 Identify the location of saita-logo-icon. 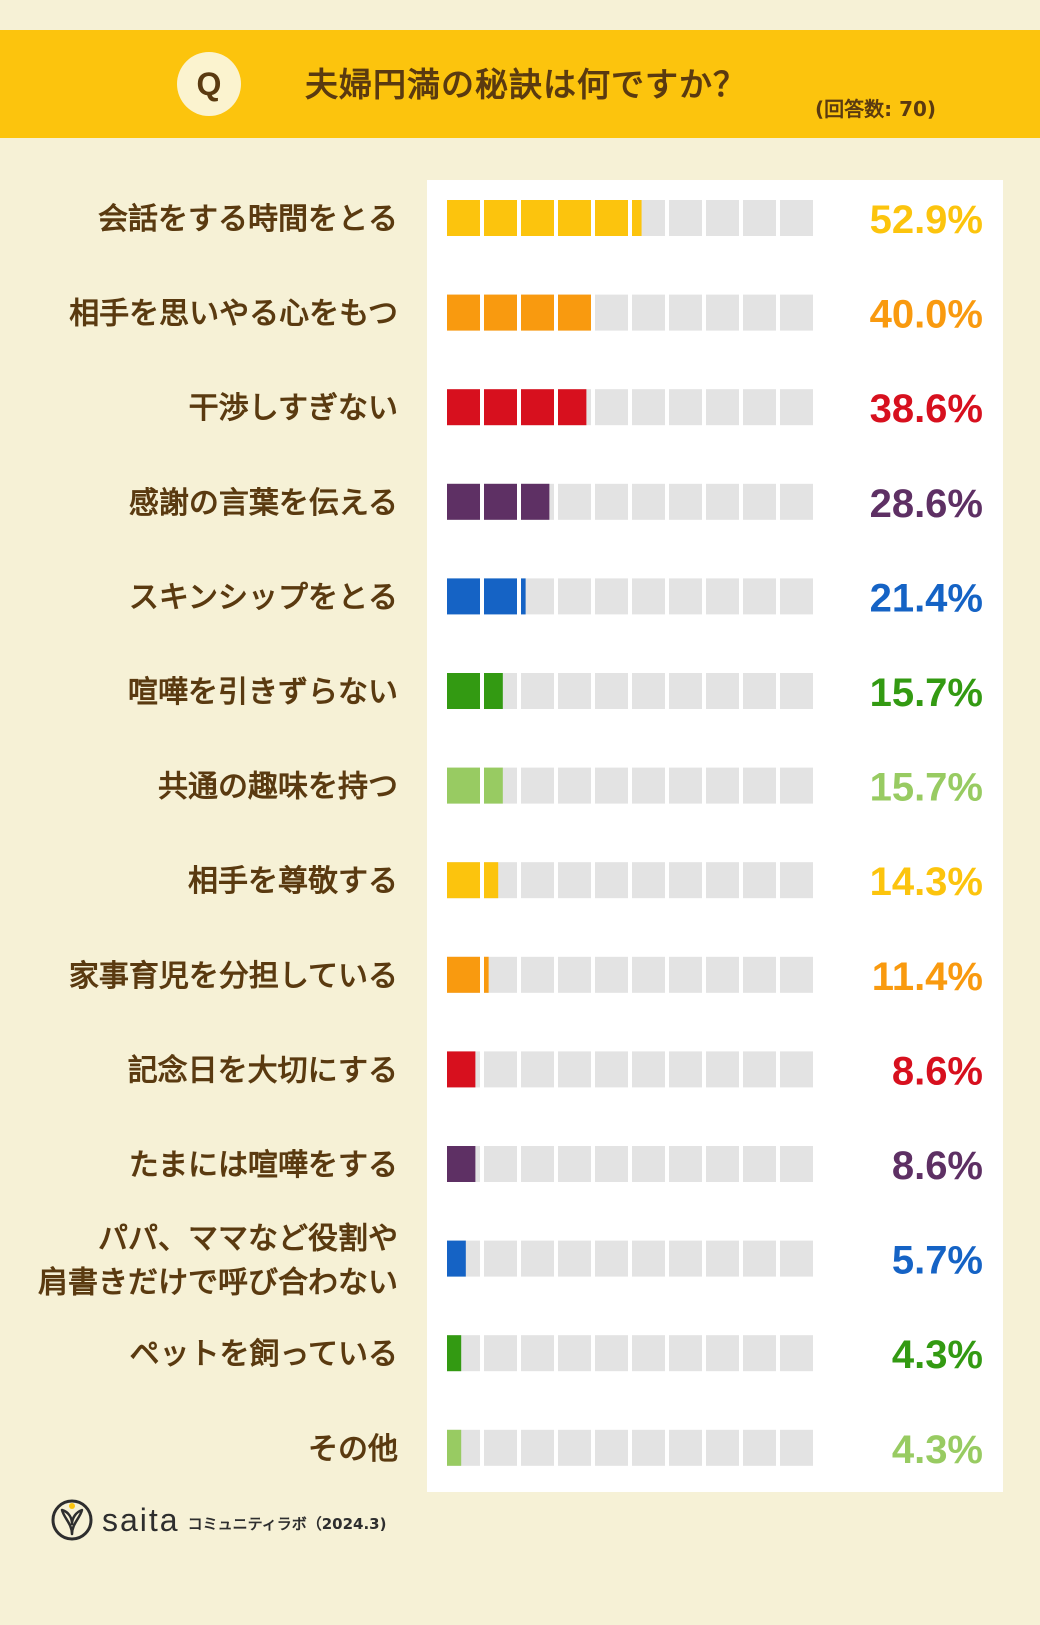
(72, 1520).